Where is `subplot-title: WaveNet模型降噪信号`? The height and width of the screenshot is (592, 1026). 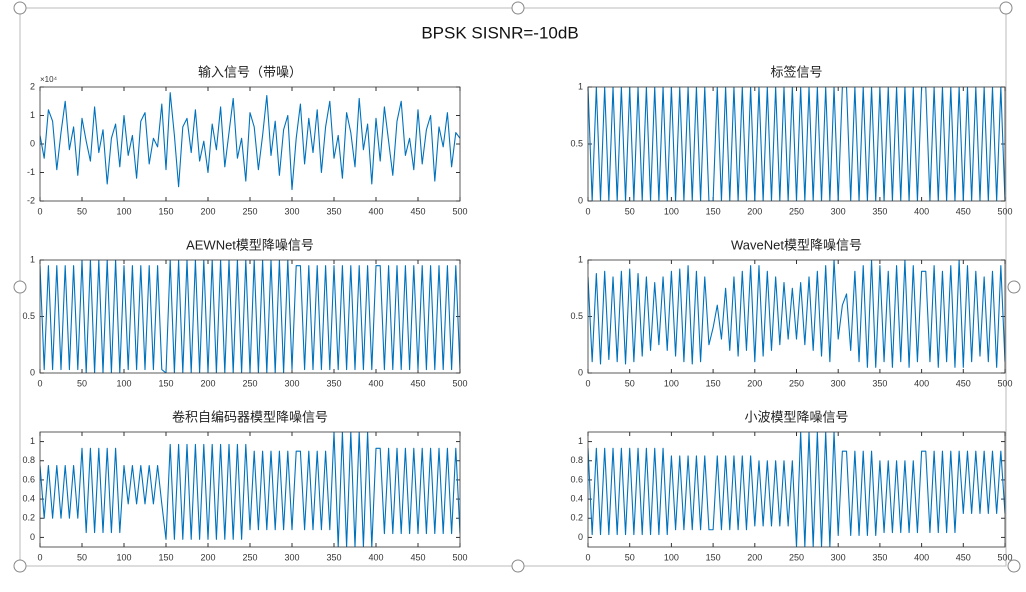 subplot-title: WaveNet模型降噪信号 is located at coordinates (796, 244).